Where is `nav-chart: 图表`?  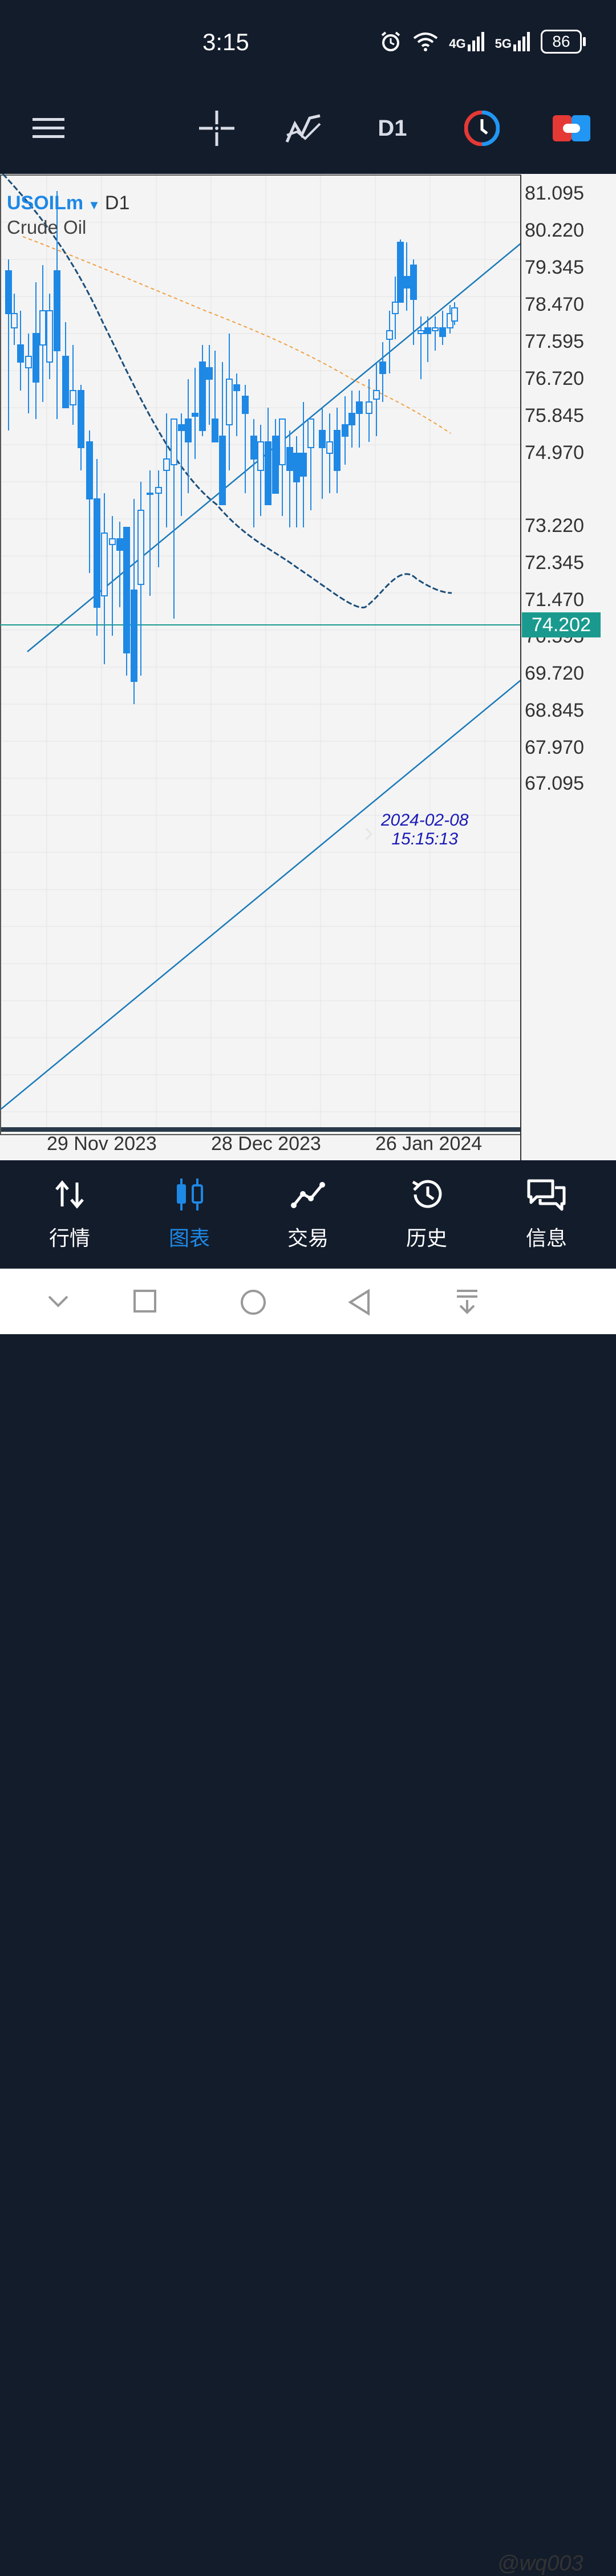 nav-chart: 图表 is located at coordinates (189, 1217).